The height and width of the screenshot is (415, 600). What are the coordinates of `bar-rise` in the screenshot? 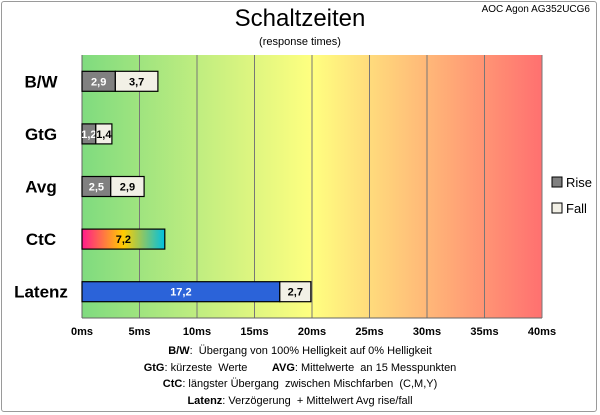 It's located at (123, 239).